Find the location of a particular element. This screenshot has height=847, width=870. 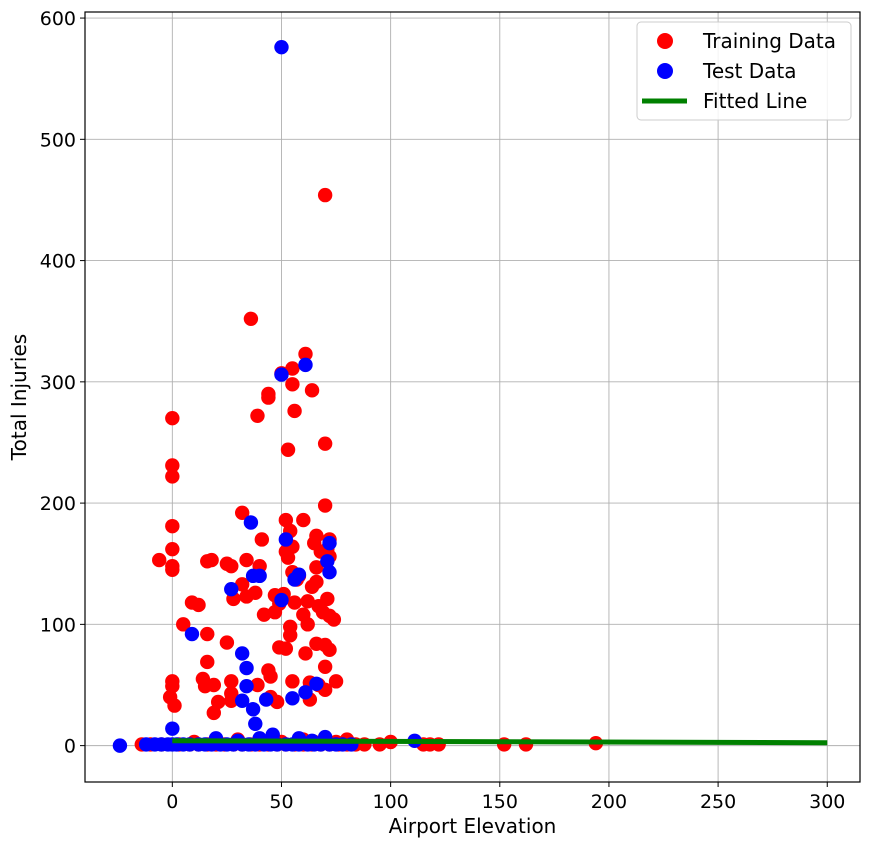

legend-marker-training-data is located at coordinates (665, 41).